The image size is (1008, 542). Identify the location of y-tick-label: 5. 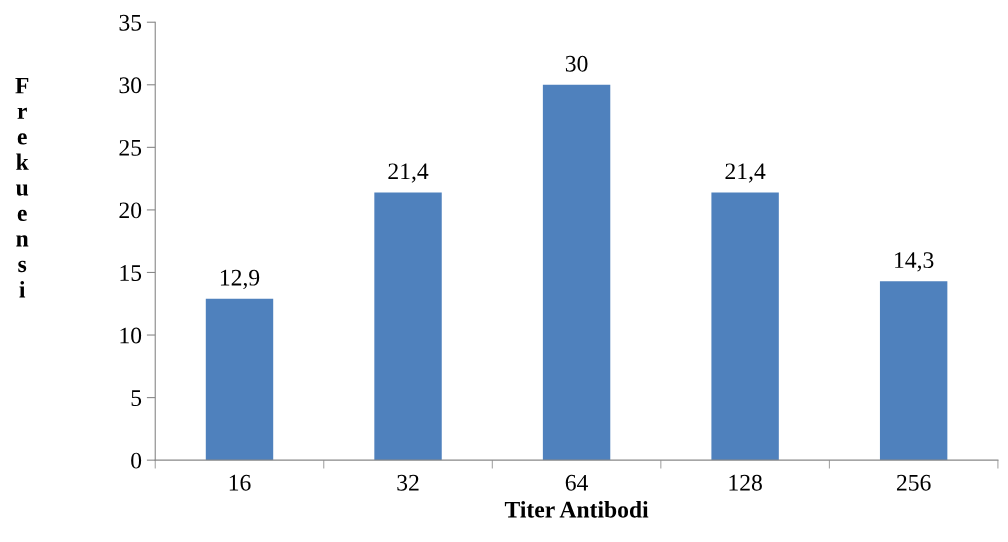
(136, 398).